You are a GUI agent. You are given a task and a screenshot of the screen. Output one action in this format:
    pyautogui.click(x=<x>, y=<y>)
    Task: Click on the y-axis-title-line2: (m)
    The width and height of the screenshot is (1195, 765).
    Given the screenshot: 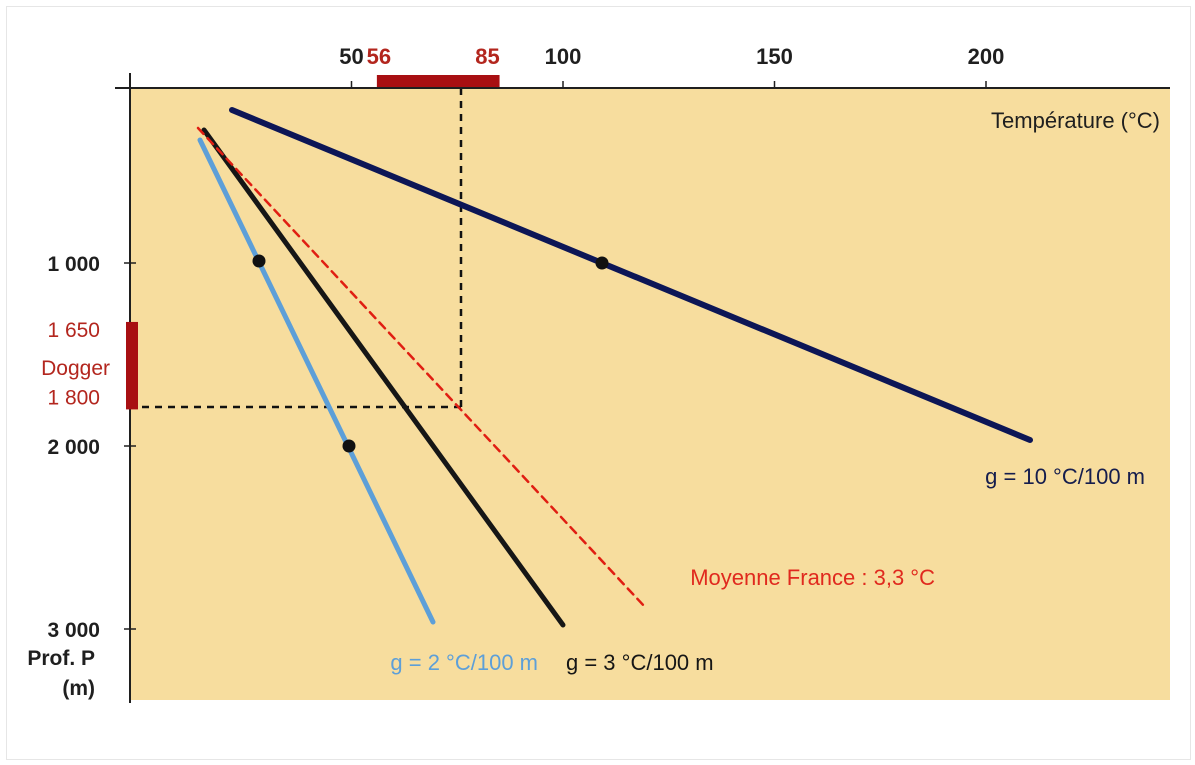 What is the action you would take?
    pyautogui.click(x=78, y=688)
    